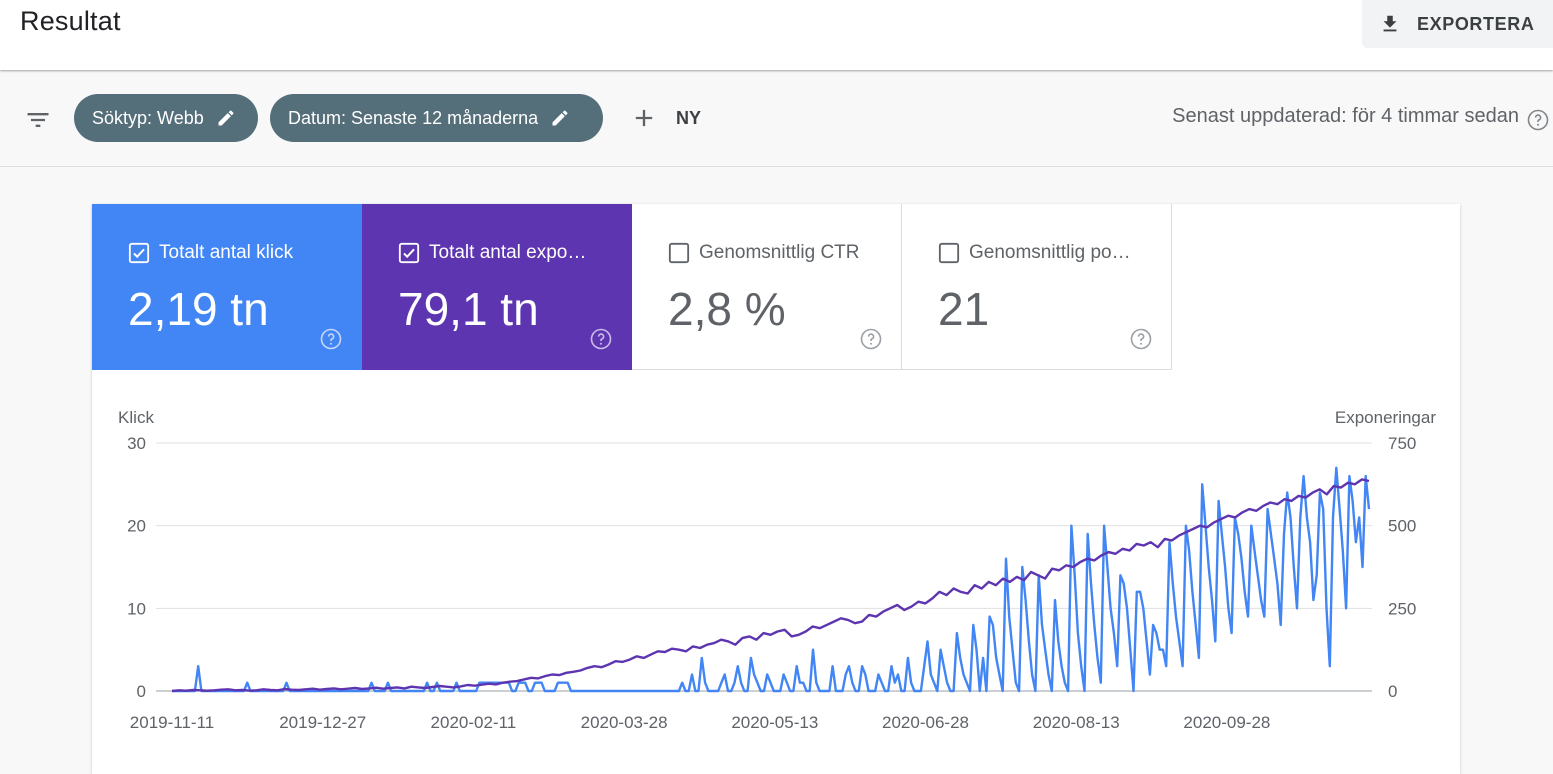 The image size is (1553, 774). What do you see at coordinates (1226, 722) in the screenshot?
I see `x-tick-label: 2020-09-28` at bounding box center [1226, 722].